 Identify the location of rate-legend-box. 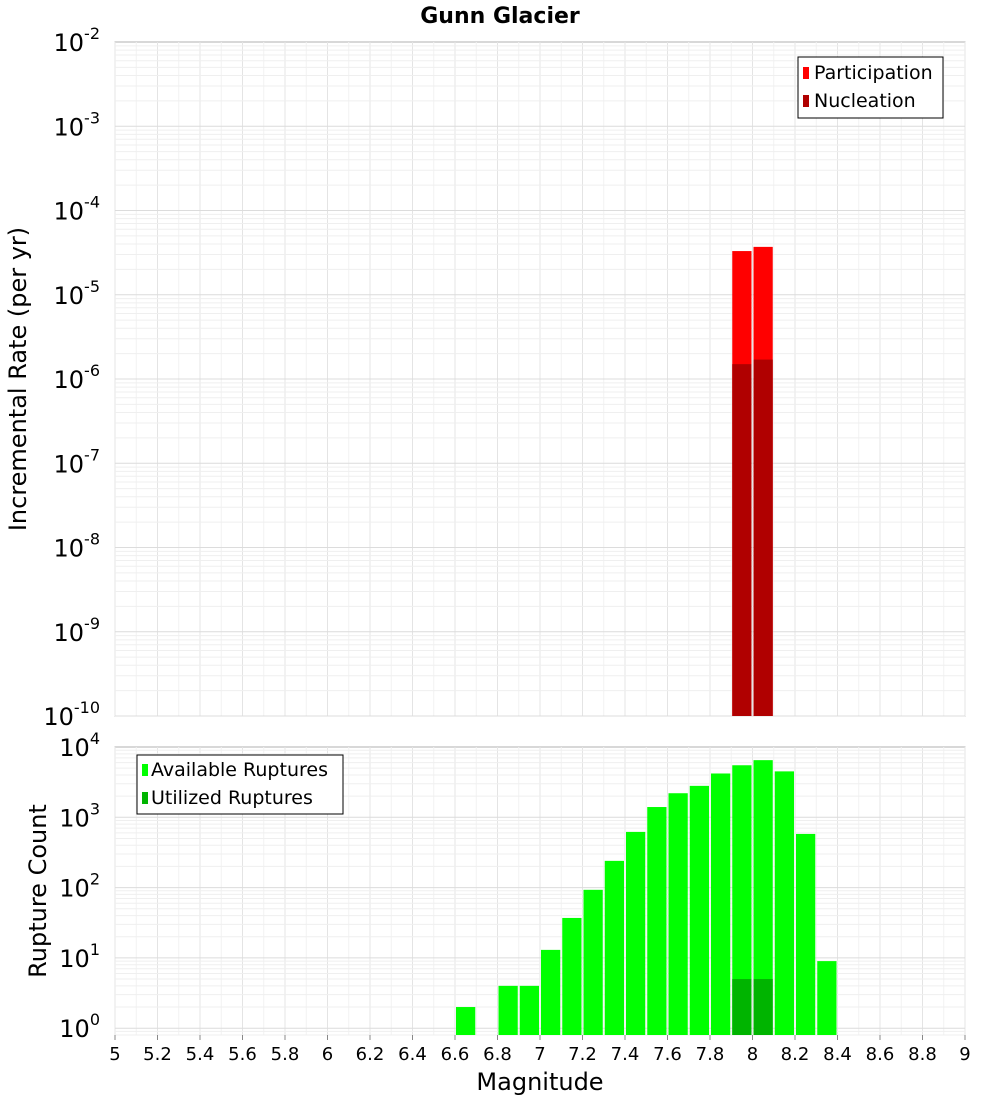
(870, 87).